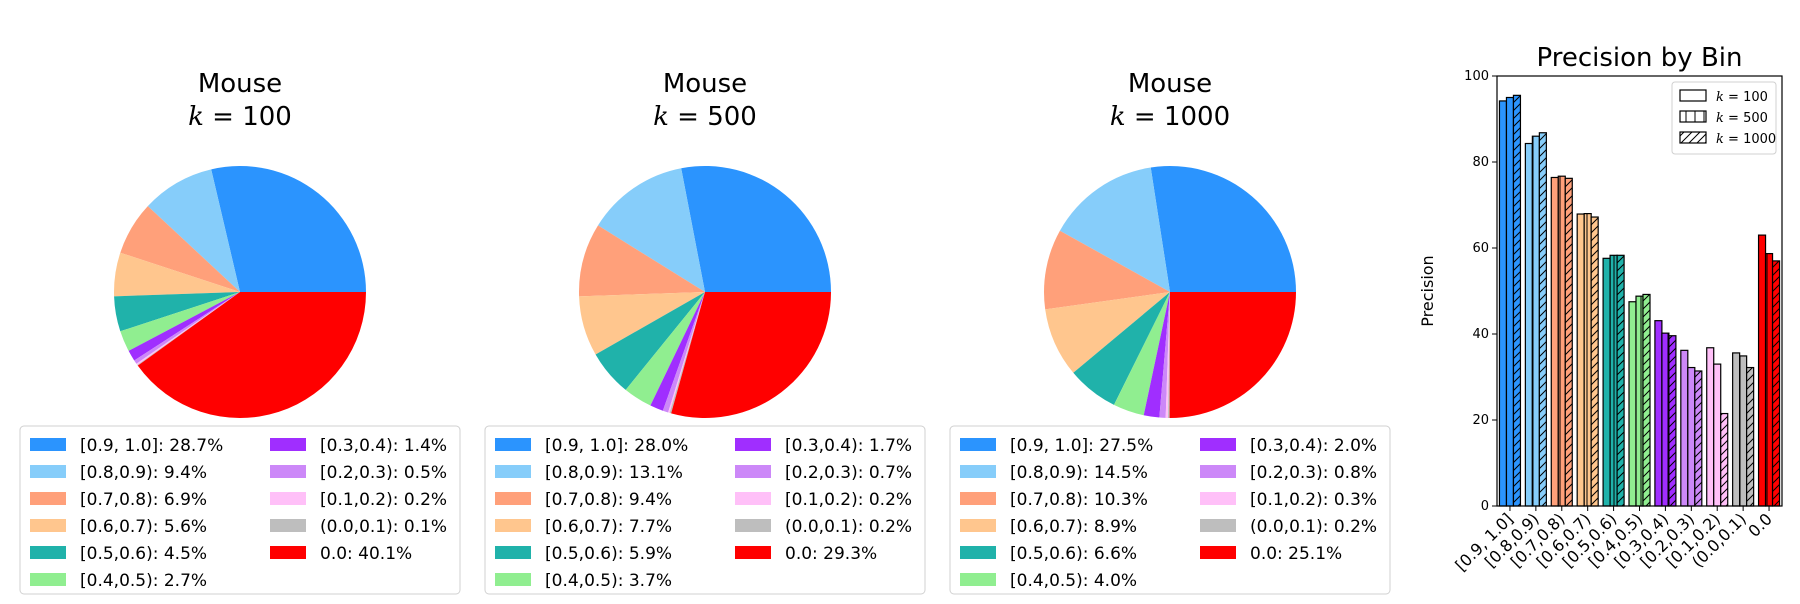  I want to click on chart-subtitle: k = 500, so click(705, 117).